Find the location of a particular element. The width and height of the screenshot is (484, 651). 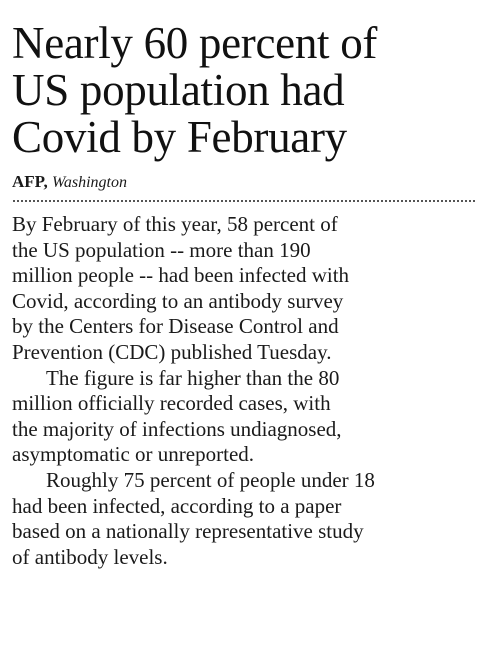

byline: AFP, Washington is located at coordinates (244, 182).